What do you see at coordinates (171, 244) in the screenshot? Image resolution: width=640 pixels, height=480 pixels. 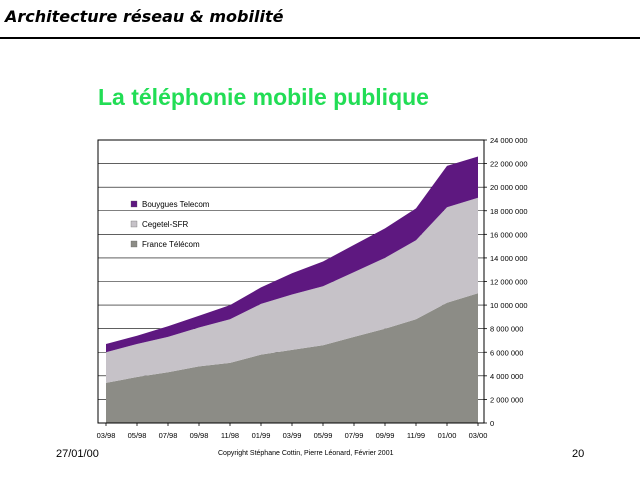 I see `legend-label-france-t-l-com: France Télécom` at bounding box center [171, 244].